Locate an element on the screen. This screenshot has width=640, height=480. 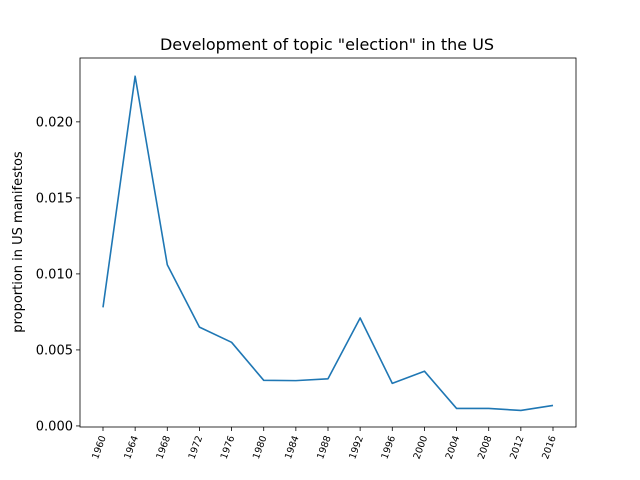
y-axis-label: proportion in US manifestos is located at coordinates (18, 242).